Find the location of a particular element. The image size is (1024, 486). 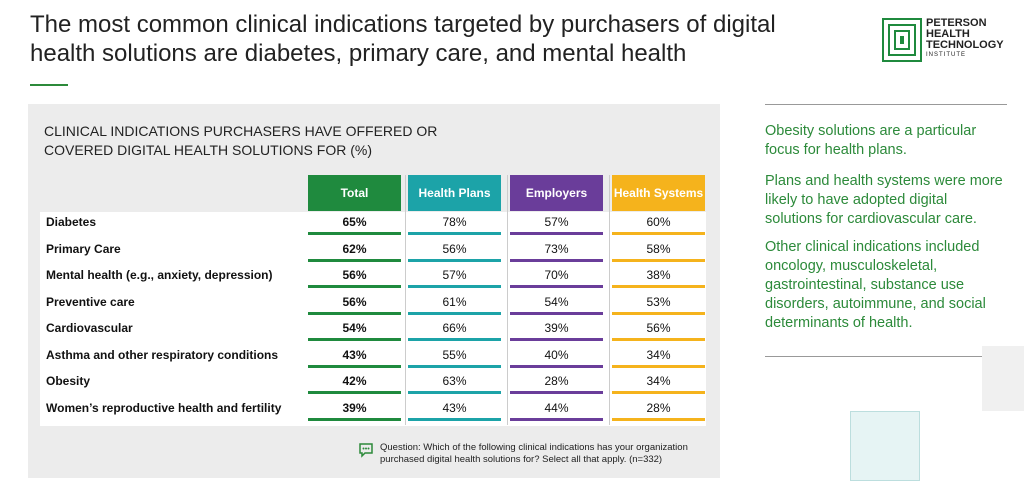

column-header: Total is located at coordinates (354, 193).